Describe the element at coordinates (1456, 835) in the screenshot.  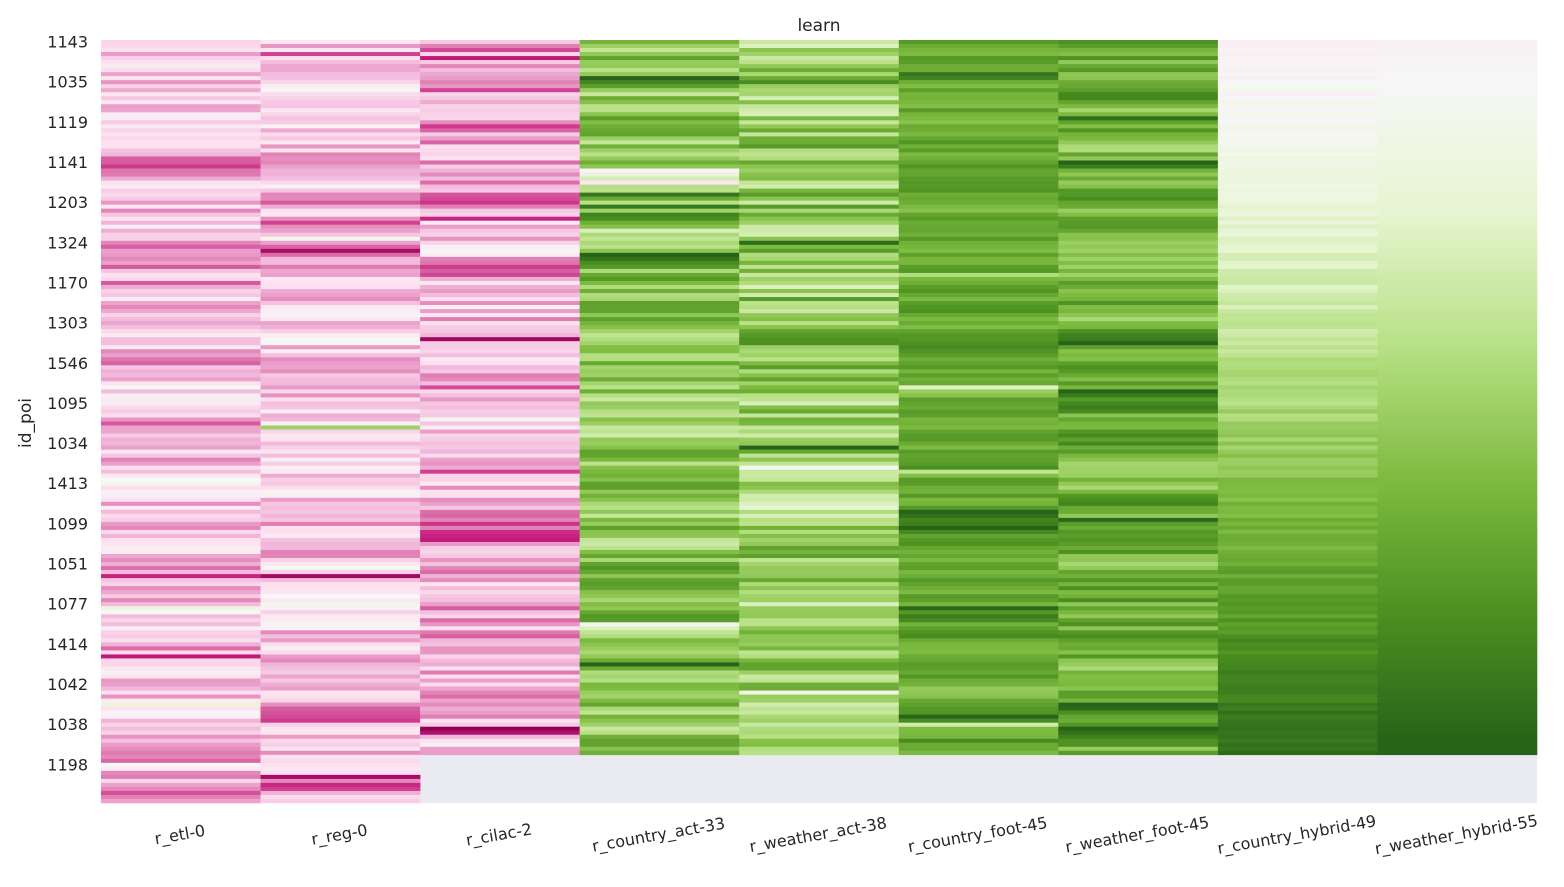
I see `x-tick-label: r_weather_hybrid-55` at that location.